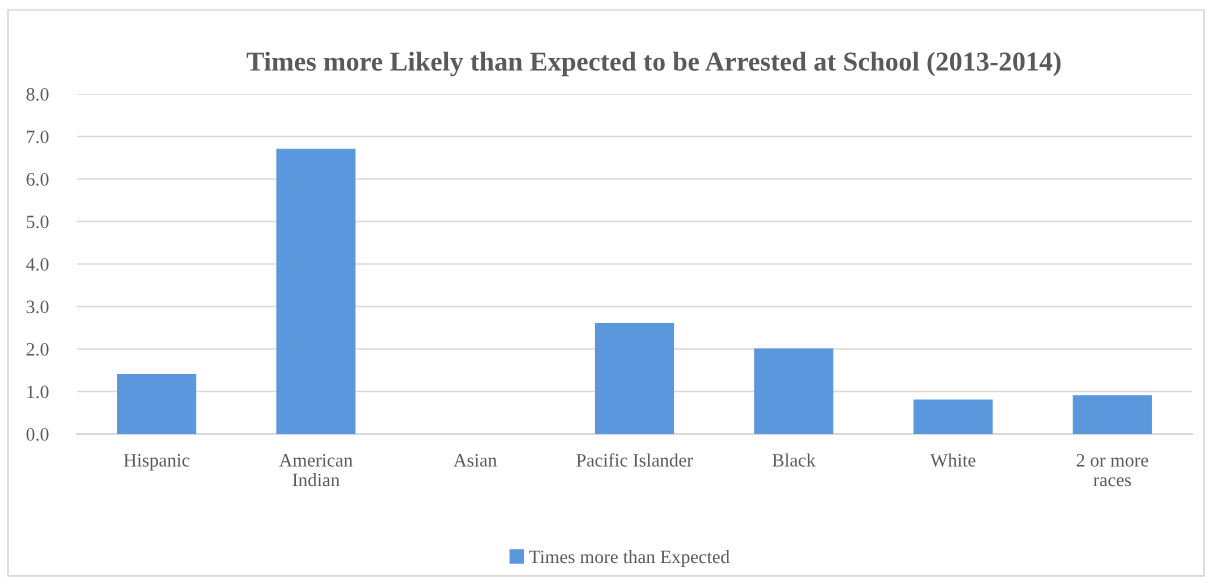  Describe the element at coordinates (37, 434) in the screenshot. I see `y-tick-label: 0.0` at that location.